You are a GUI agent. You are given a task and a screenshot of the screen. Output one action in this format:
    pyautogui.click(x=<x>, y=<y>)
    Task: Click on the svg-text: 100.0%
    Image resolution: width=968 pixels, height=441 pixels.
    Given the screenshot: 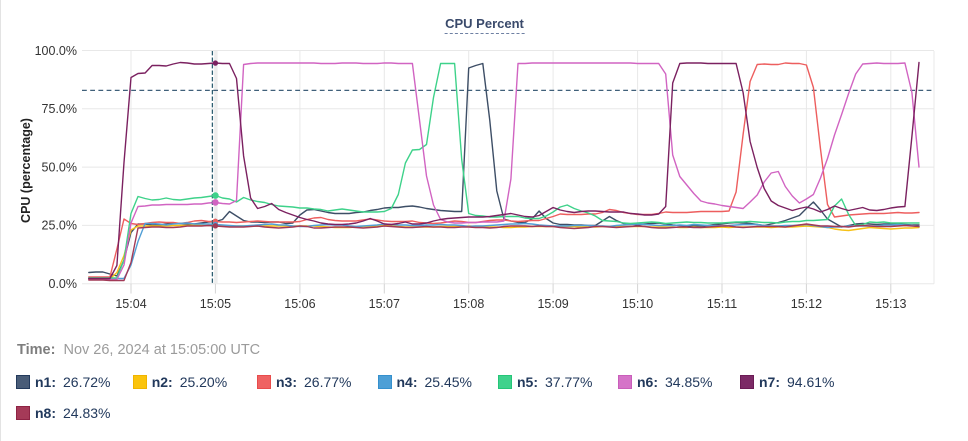 What is the action you would take?
    pyautogui.click(x=56, y=51)
    